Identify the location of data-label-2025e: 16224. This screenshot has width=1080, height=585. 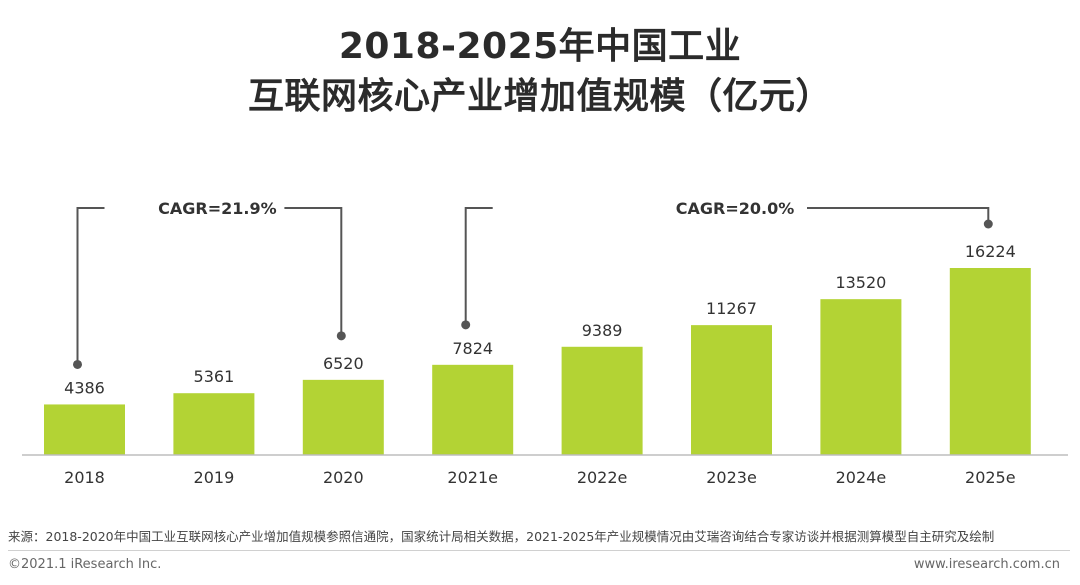
(990, 251).